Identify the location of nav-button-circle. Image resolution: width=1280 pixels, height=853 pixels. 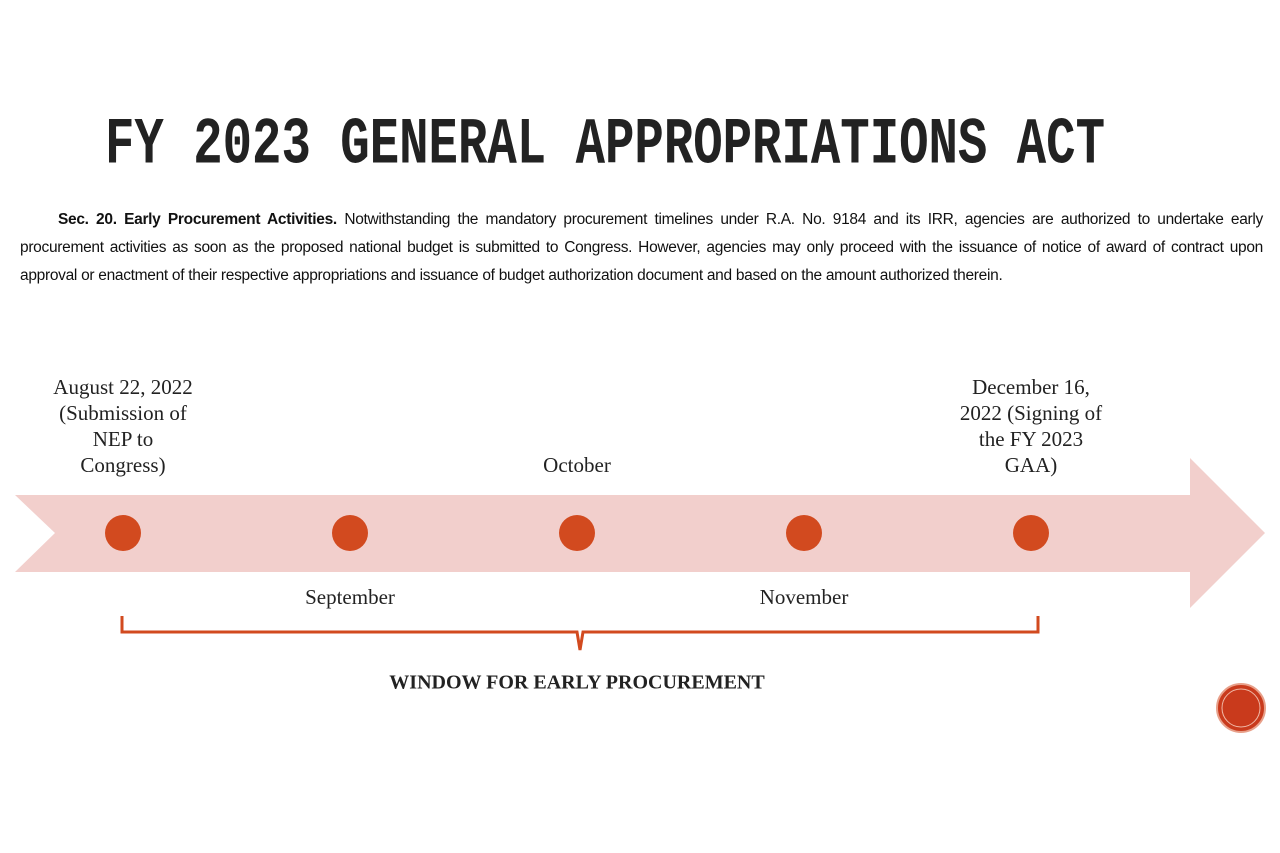
(1241, 708).